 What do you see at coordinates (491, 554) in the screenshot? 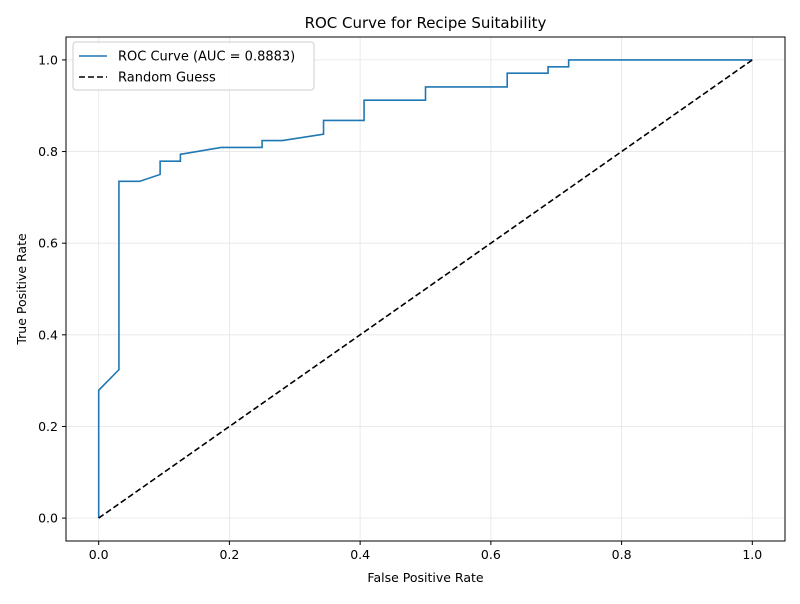
I see `x-tick-label: 0.6` at bounding box center [491, 554].